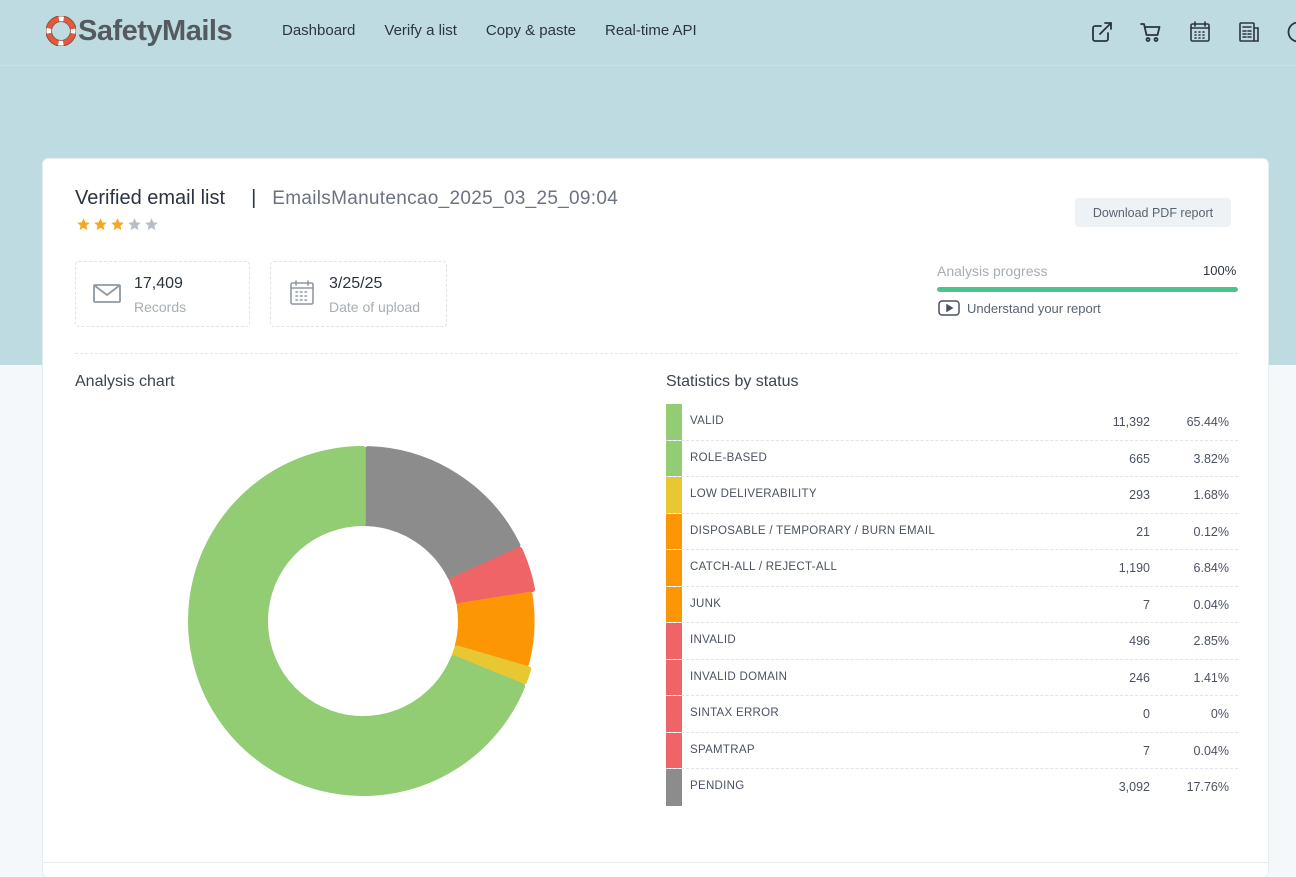  I want to click on envelope-icon, so click(107, 293).